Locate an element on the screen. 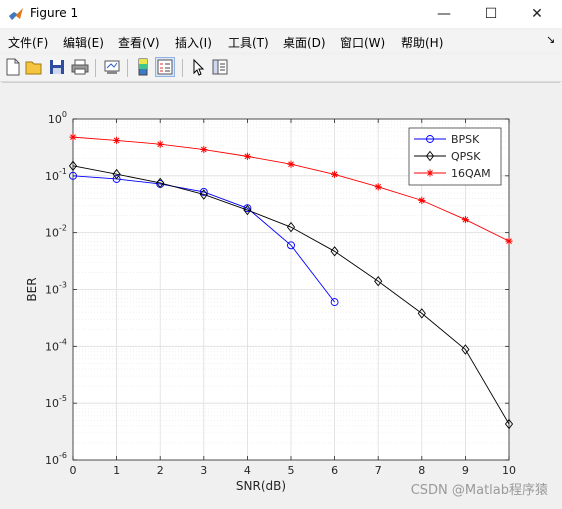  y-tick-label: 10⁻³ is located at coordinates (56, 289).